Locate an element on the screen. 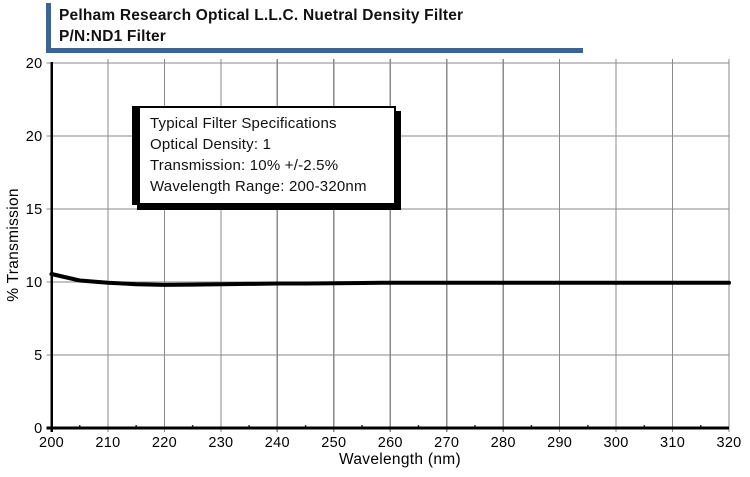 Image resolution: width=750 pixels, height=477 pixels. x-tick-label: 230 is located at coordinates (220, 443).